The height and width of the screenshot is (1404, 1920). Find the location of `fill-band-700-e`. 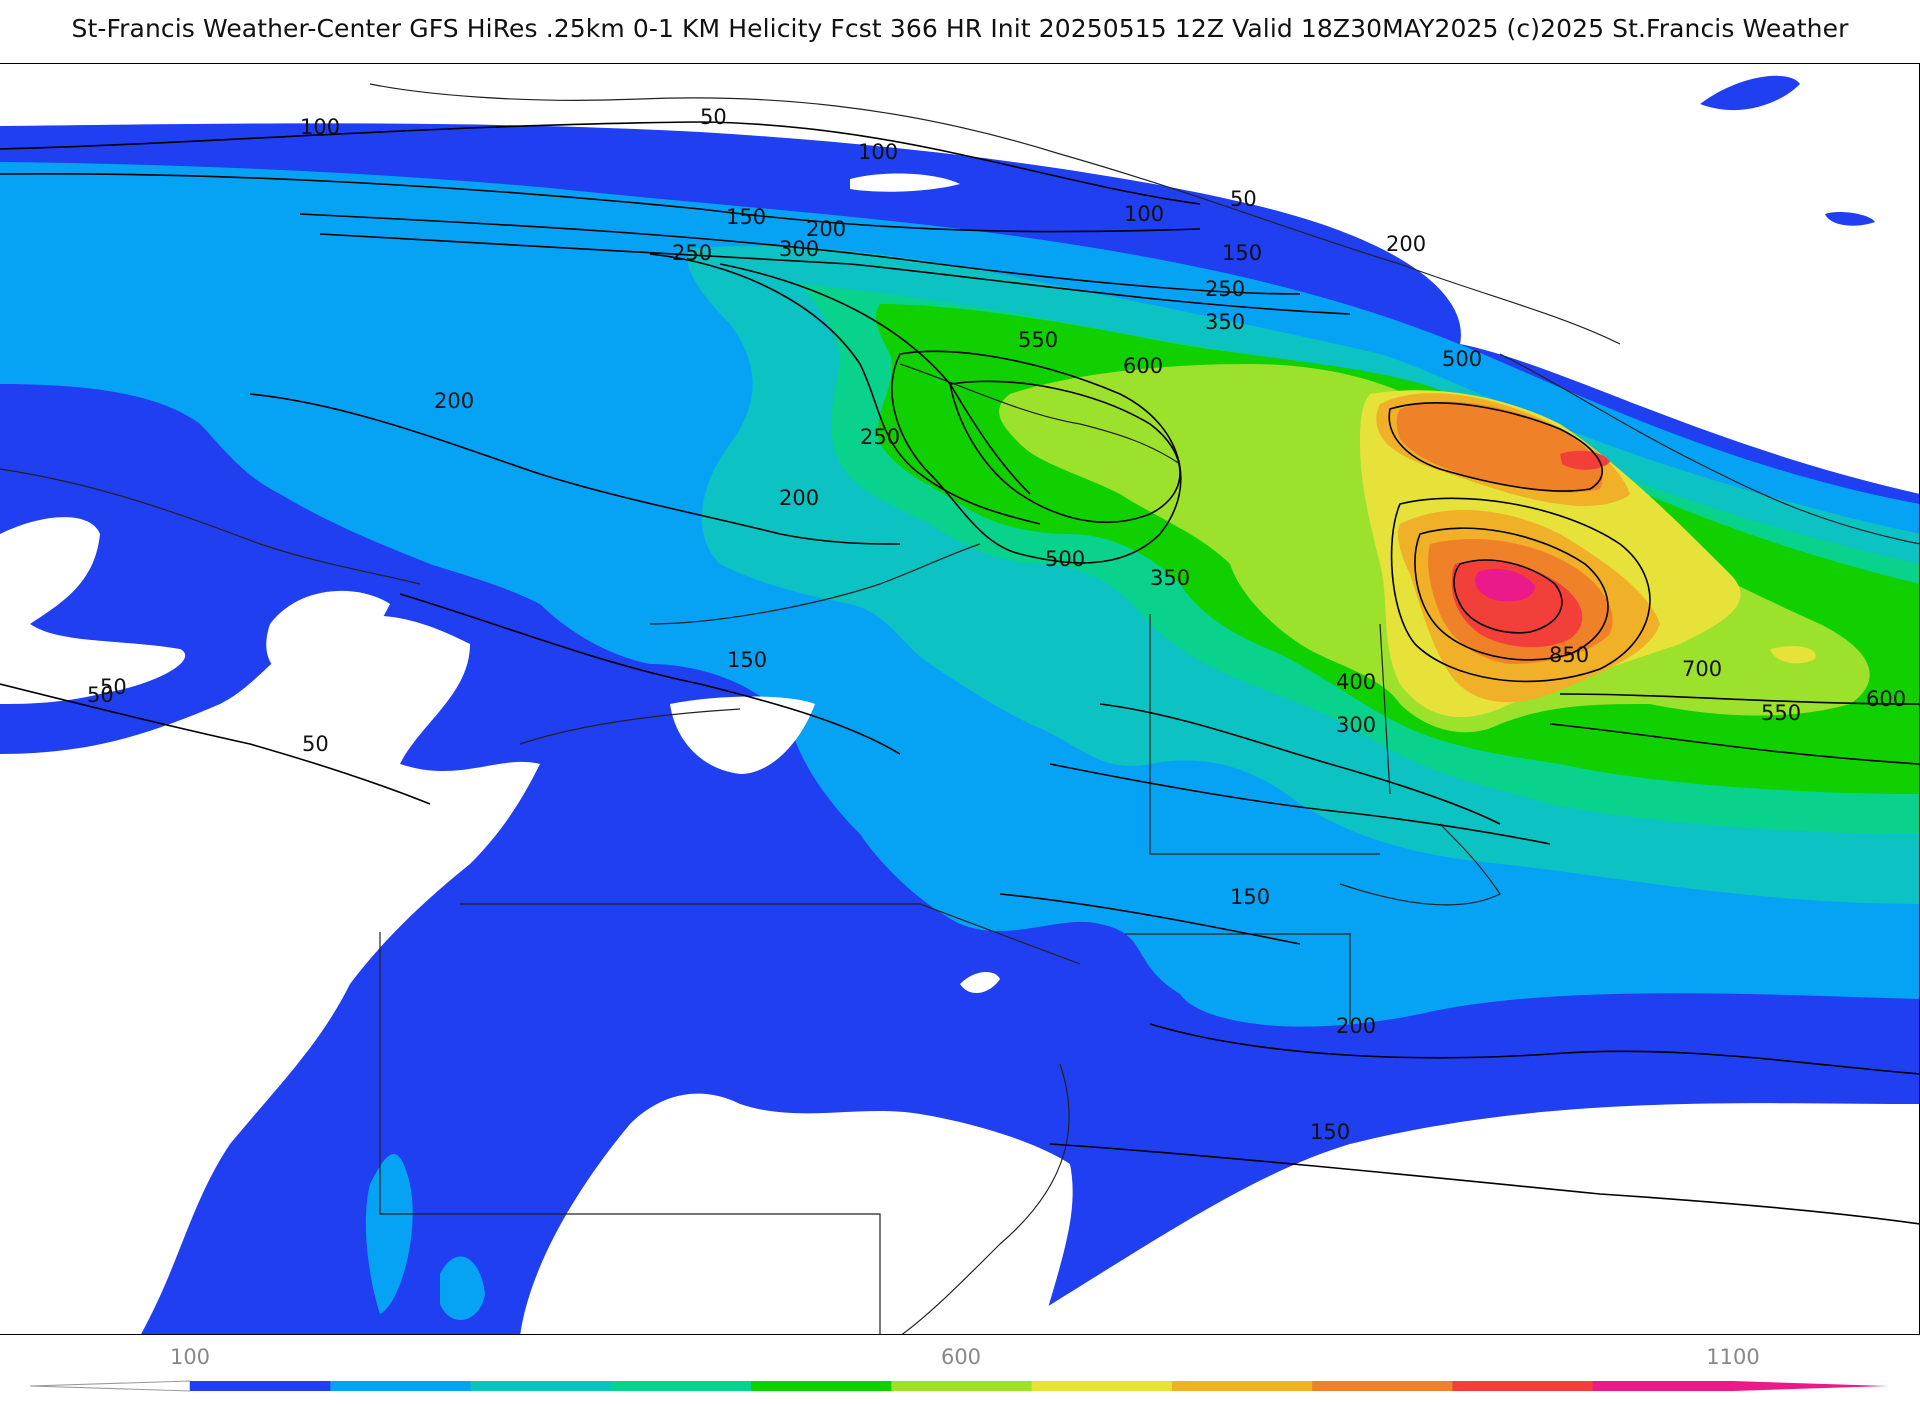

fill-band-700-e is located at coordinates (1793, 655).